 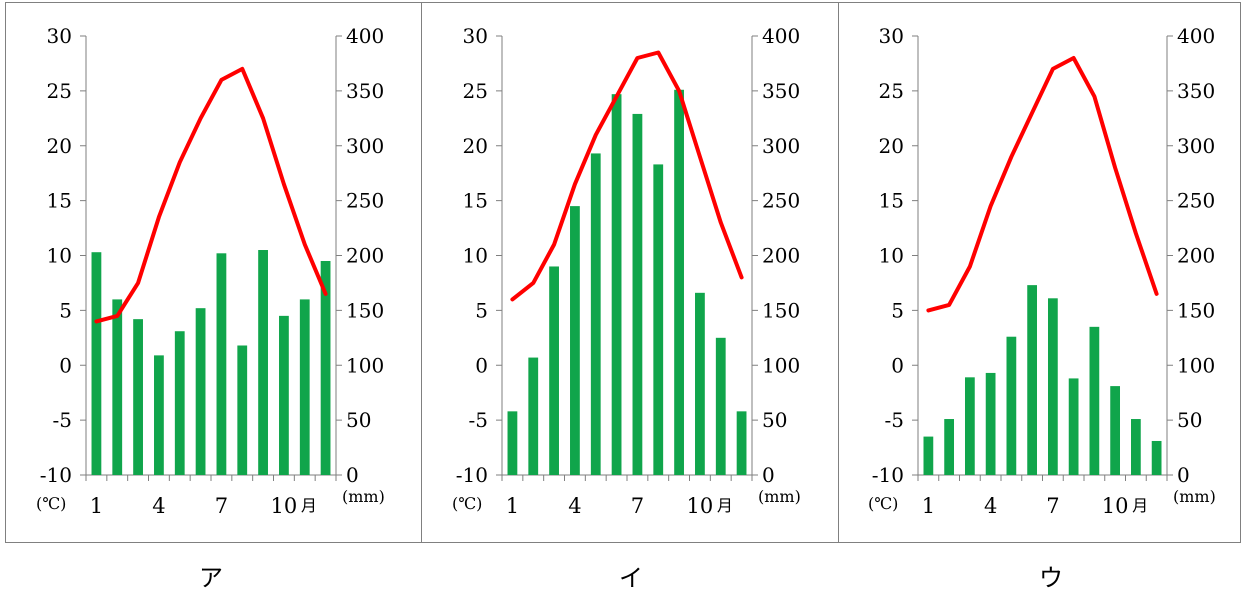 I want to click on chart-caption: ウ, so click(x=1051, y=578).